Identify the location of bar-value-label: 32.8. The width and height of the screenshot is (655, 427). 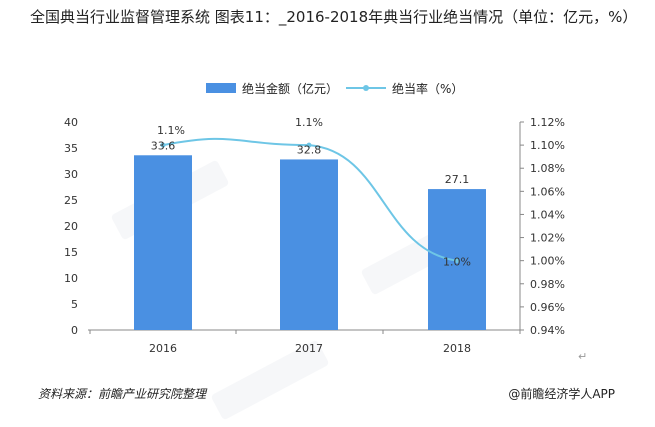
(309, 149).